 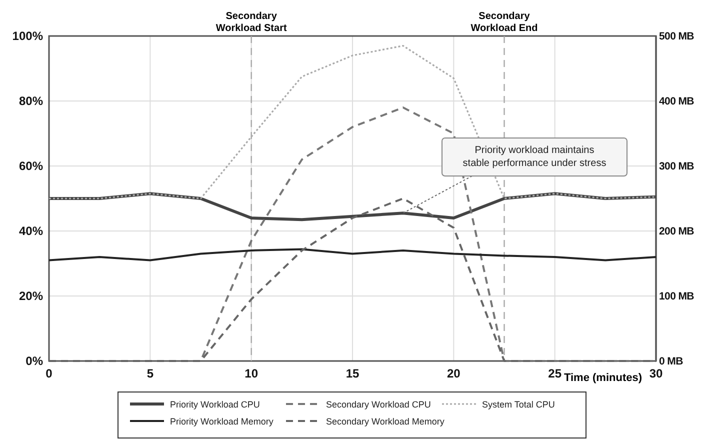 I want to click on line-series, so click(x=352, y=255).